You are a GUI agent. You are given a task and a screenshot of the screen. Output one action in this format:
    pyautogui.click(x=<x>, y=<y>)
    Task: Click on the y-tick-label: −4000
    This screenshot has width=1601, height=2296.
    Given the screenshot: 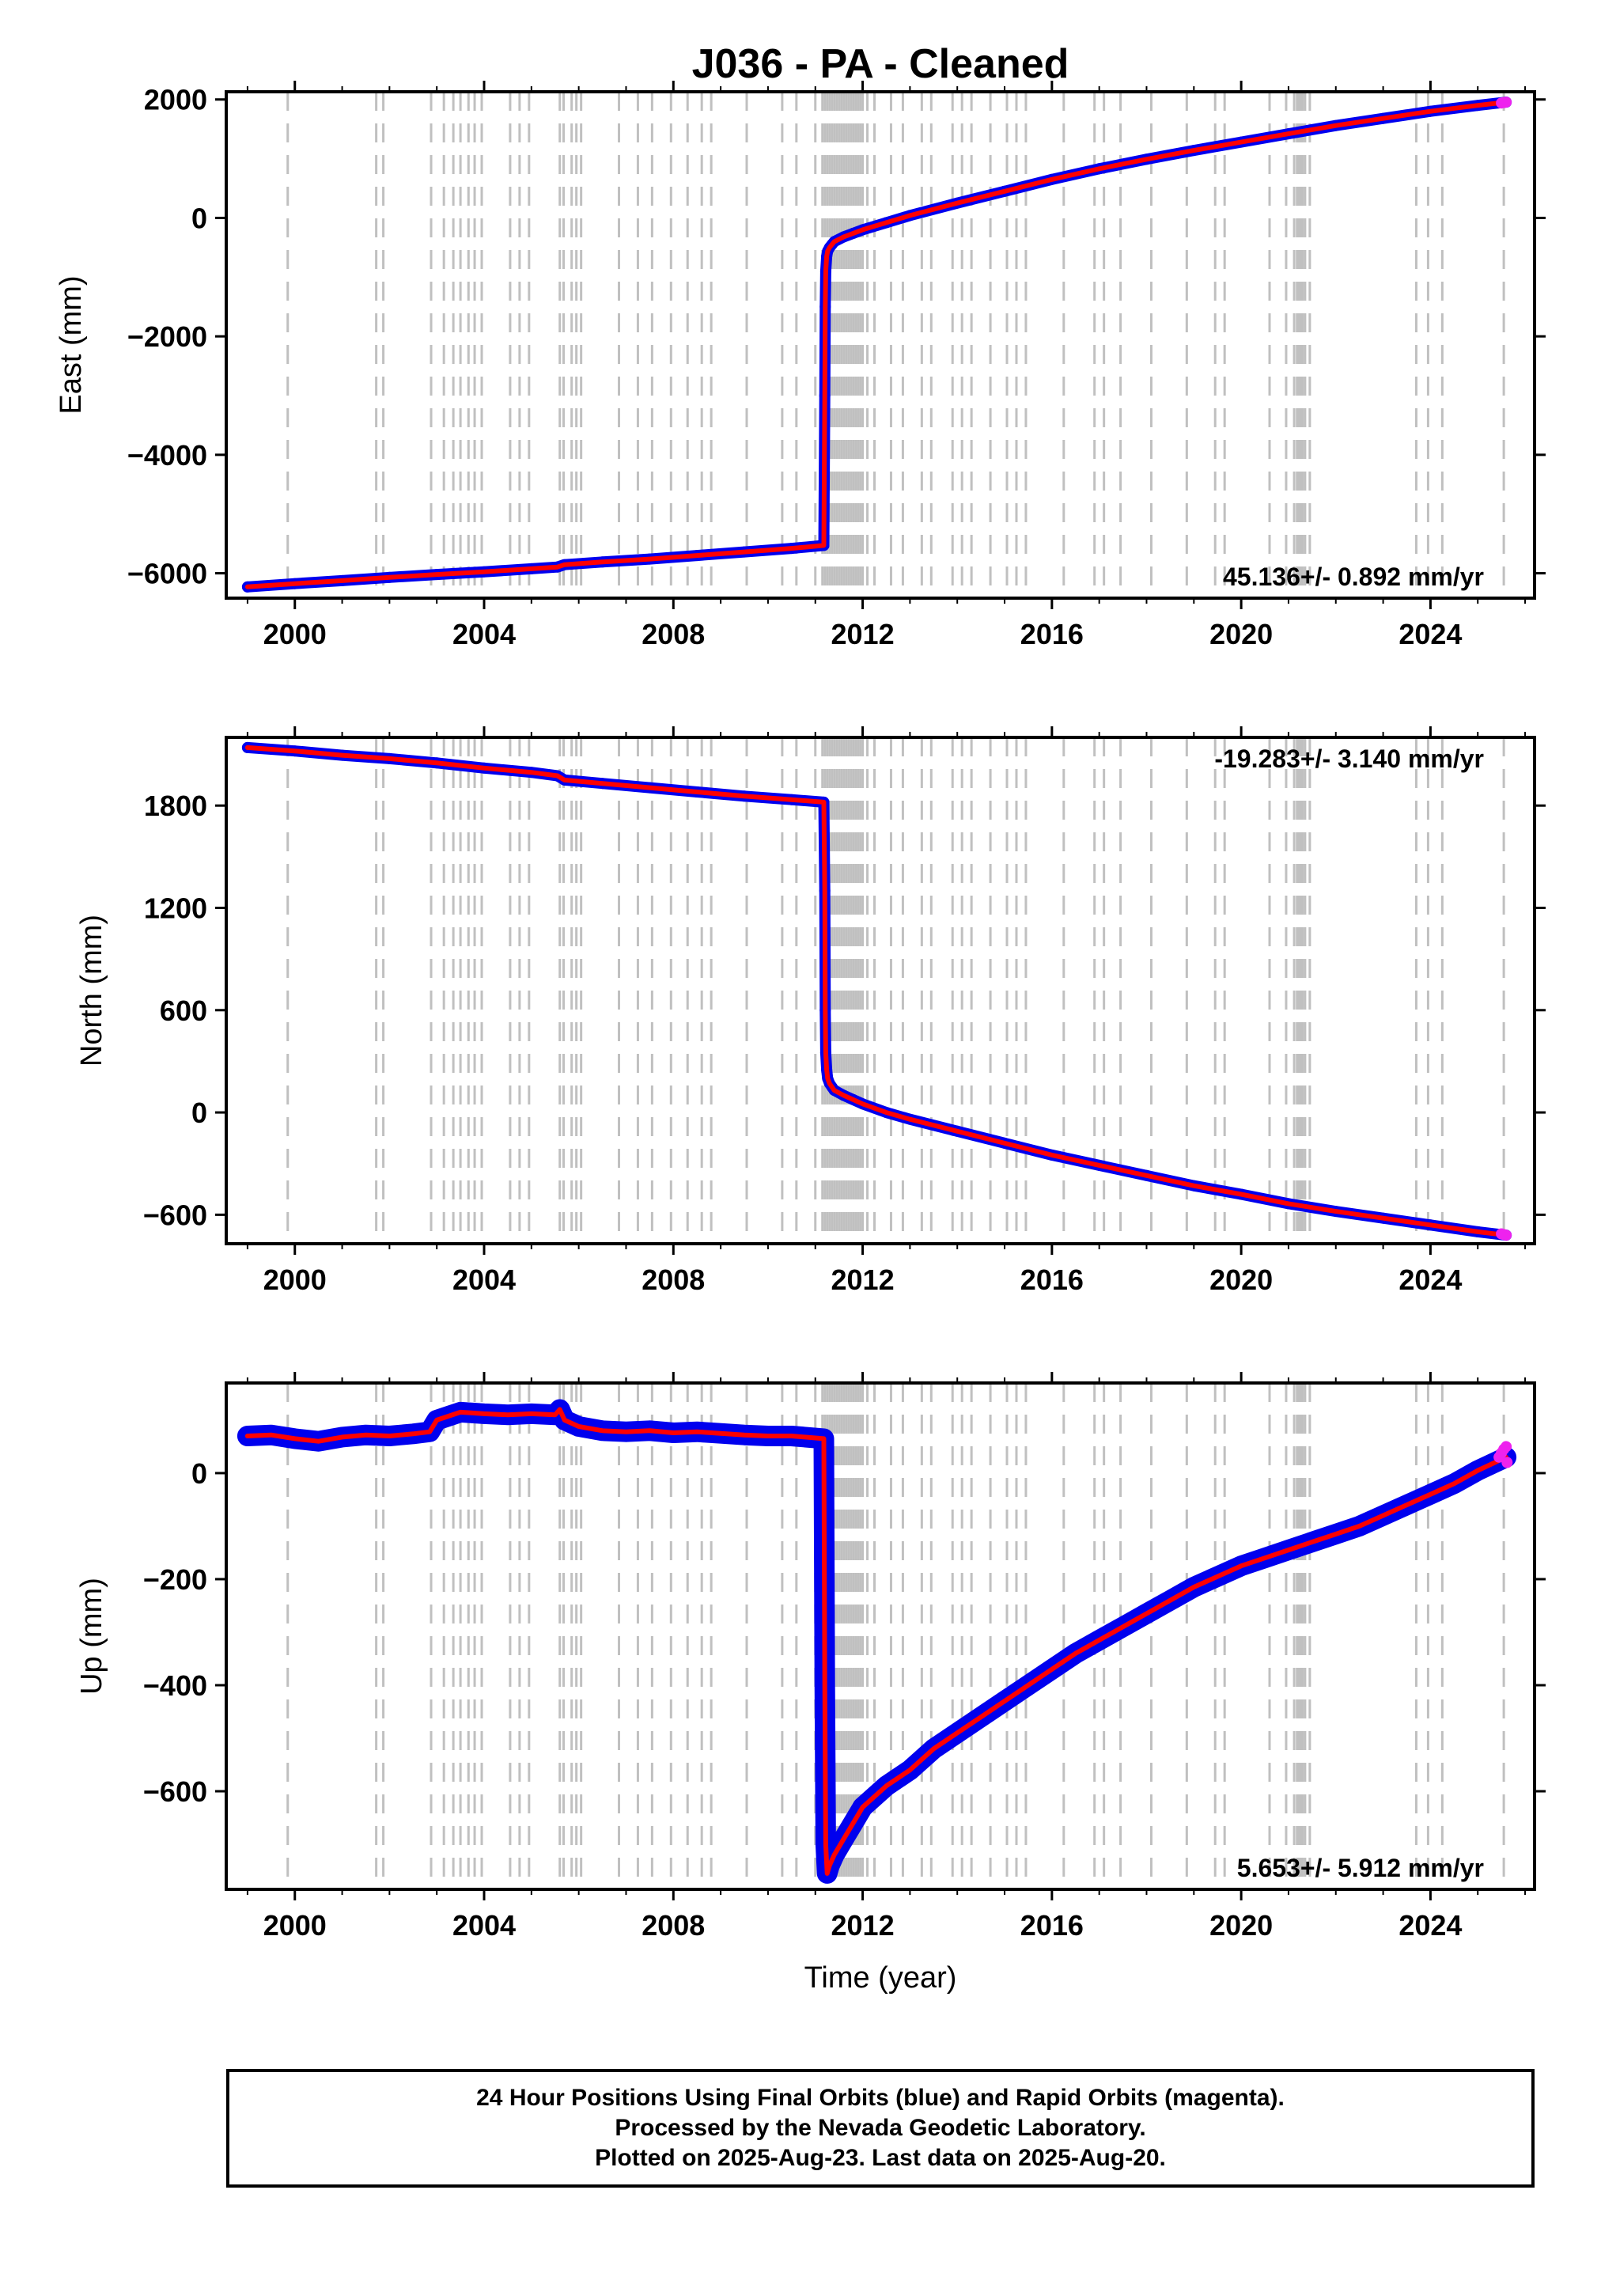 What is the action you would take?
    pyautogui.click(x=167, y=455)
    